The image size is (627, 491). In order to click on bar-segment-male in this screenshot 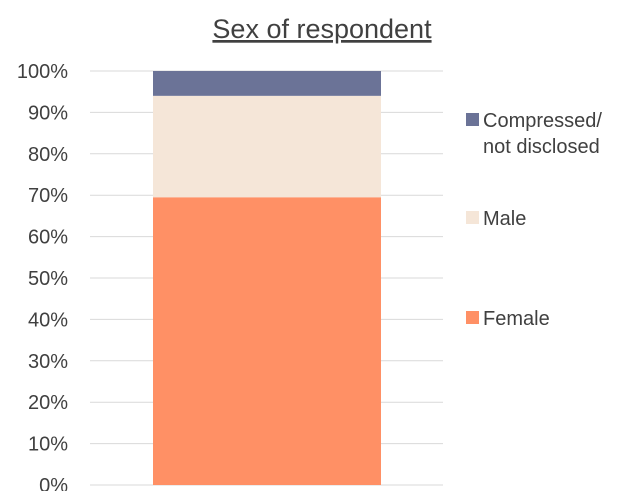, I will do `click(267, 146)`.